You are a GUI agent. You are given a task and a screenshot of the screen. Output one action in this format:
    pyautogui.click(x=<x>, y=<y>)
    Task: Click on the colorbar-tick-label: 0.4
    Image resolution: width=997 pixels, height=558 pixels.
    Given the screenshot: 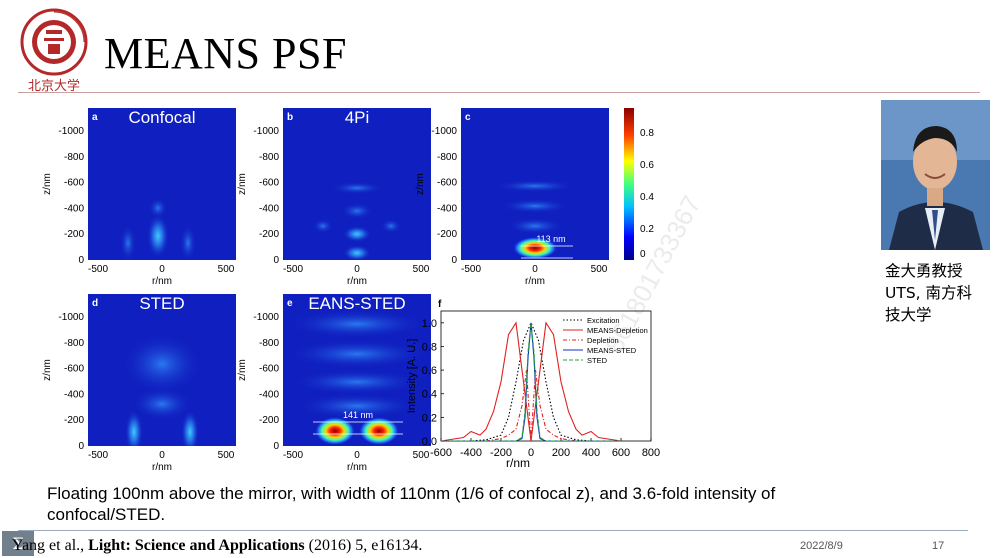 What is the action you would take?
    pyautogui.click(x=647, y=197)
    